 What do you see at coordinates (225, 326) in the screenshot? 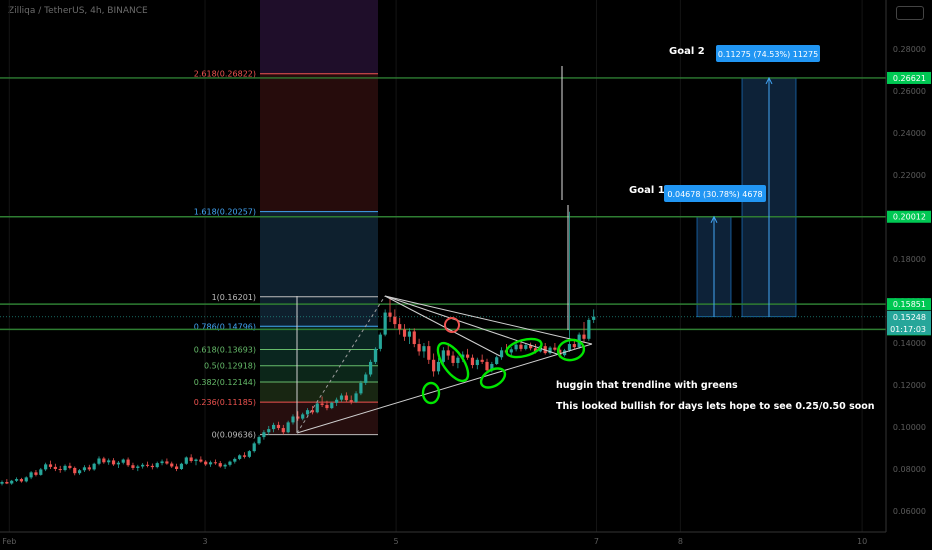
I see `fib-level-label: 0.786(0.14796)` at bounding box center [225, 326].